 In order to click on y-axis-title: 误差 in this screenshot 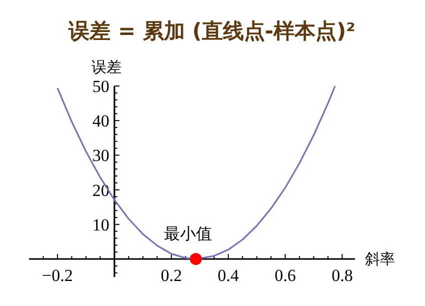, I will do `click(106, 67)`.